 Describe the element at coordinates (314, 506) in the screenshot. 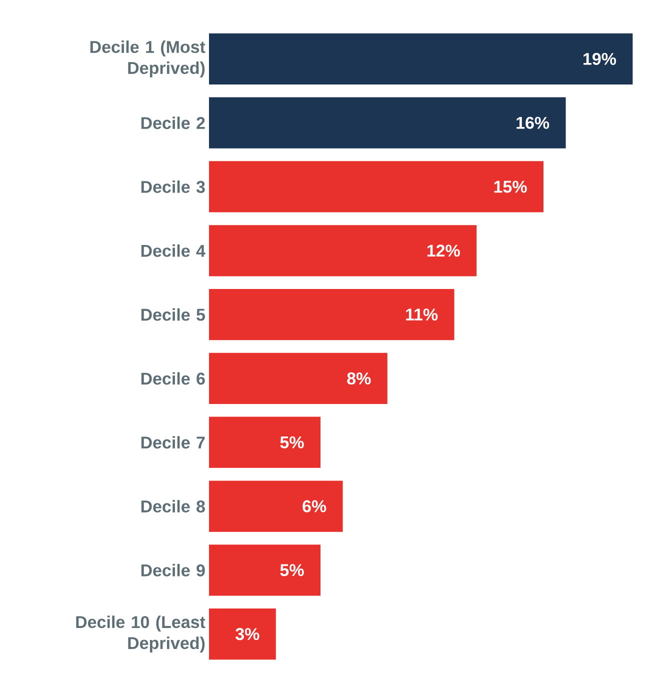

I see `data-label: 6%` at that location.